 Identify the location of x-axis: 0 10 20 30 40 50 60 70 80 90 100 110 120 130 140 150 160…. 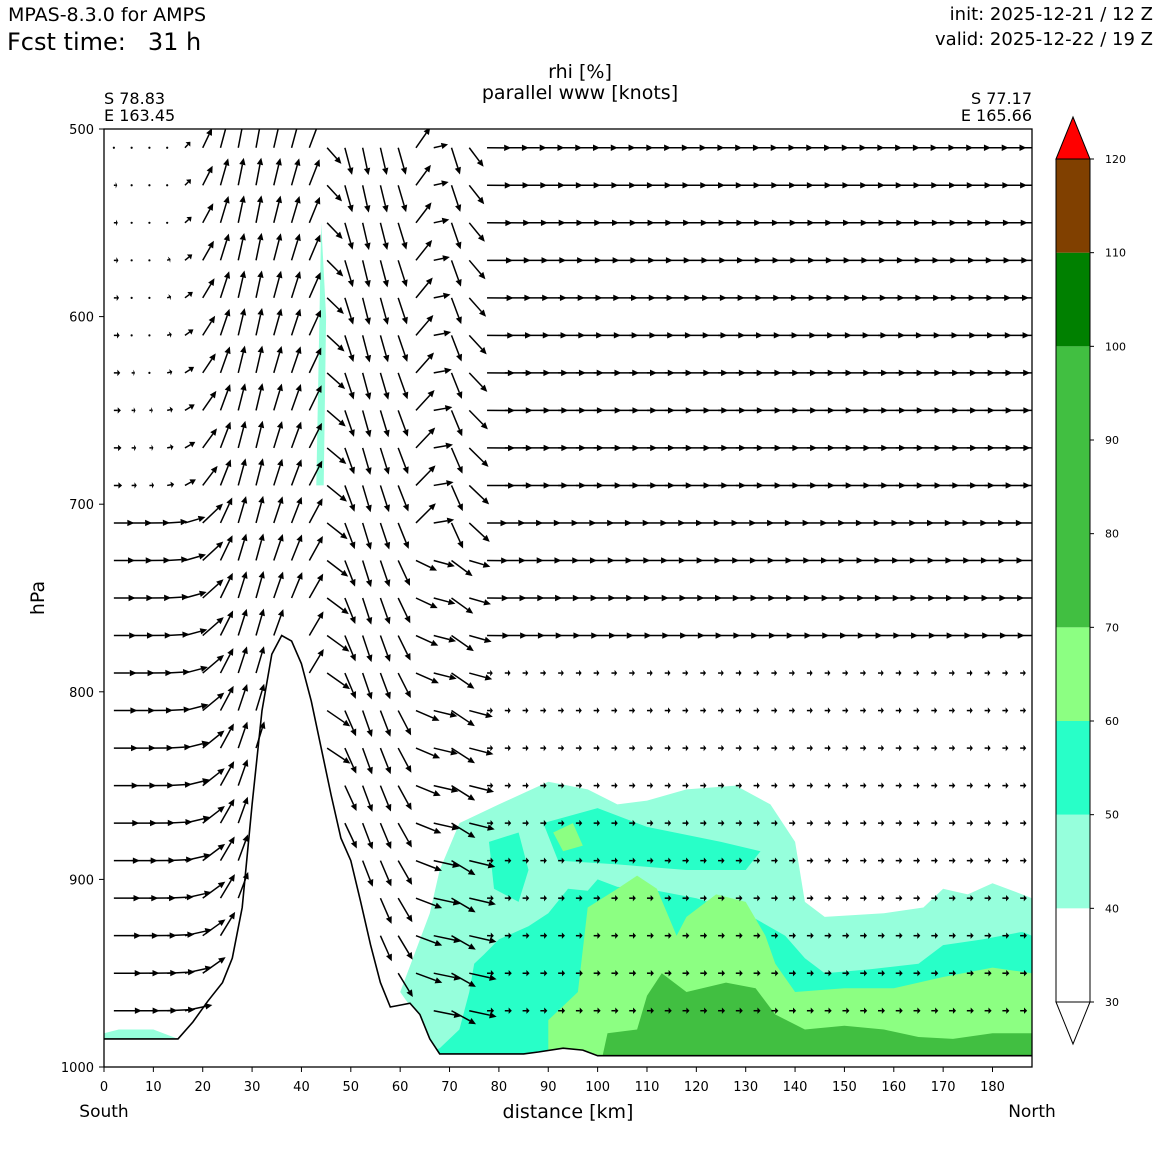
(552, 1081).